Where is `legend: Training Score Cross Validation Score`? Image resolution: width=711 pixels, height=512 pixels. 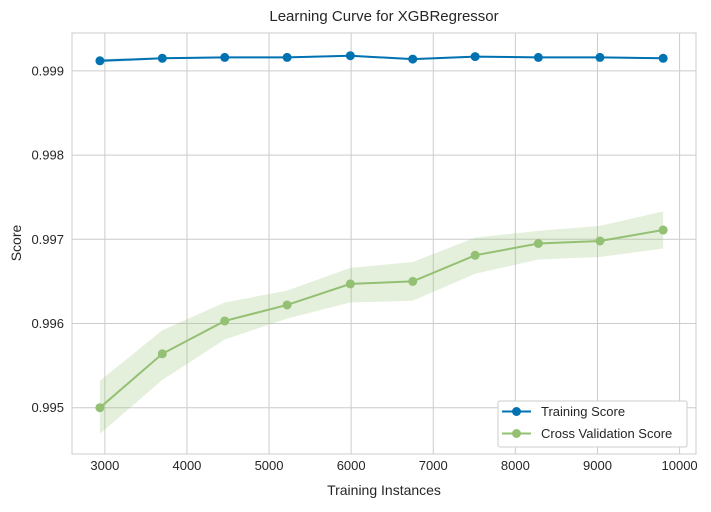
legend: Training Score Cross Validation Score is located at coordinates (592, 424).